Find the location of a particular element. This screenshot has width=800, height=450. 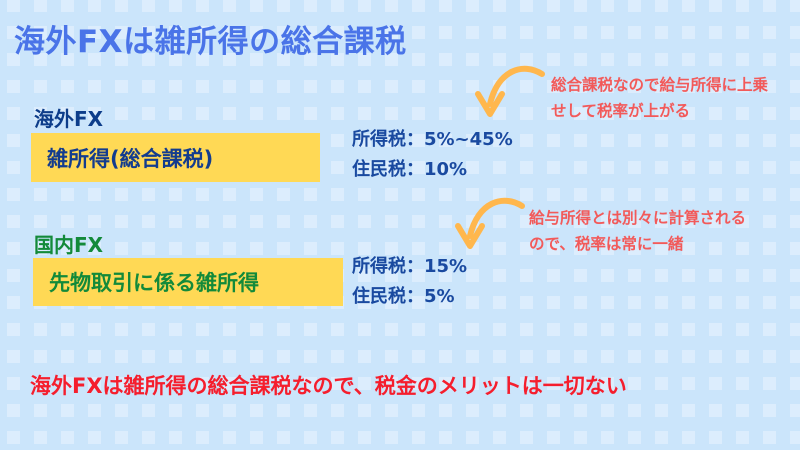

domestic-category-box: 先物取引に係る雑所得 is located at coordinates (188, 282).